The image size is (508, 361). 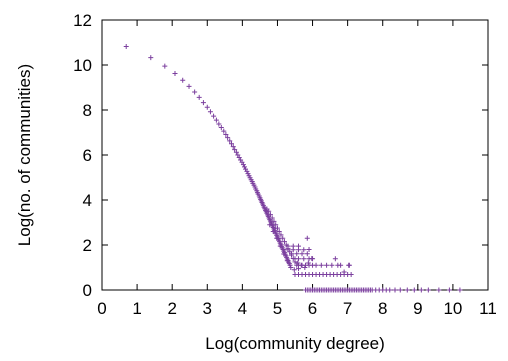 What do you see at coordinates (101, 308) in the screenshot?
I see `x-tick-label: 0` at bounding box center [101, 308].